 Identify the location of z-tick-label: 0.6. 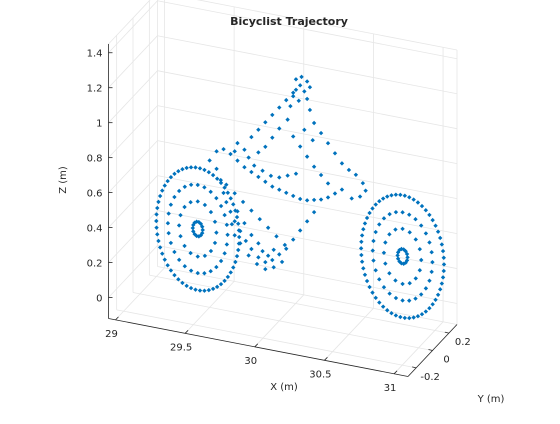
(95, 194).